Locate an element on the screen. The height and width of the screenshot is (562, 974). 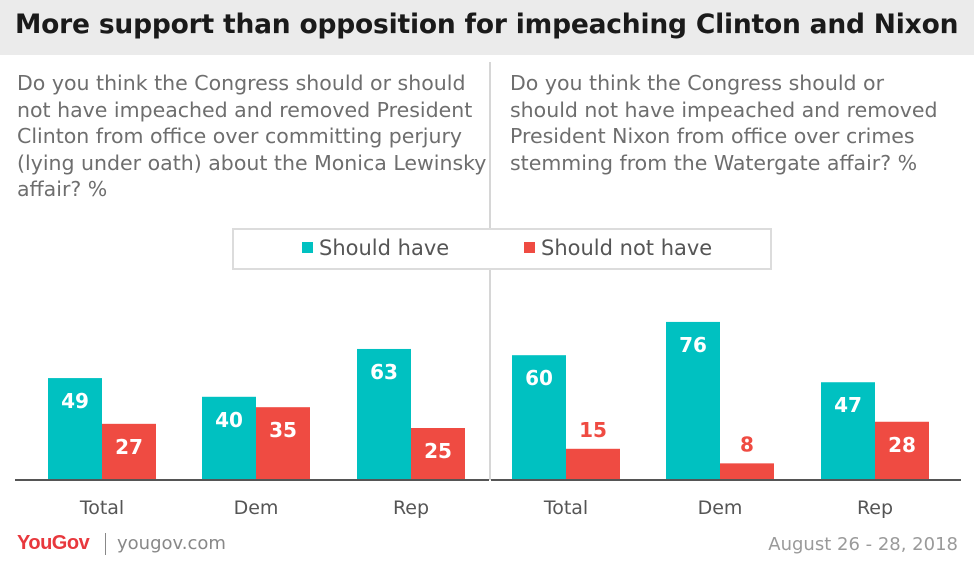
legend-label-should: Should have is located at coordinates (384, 248).